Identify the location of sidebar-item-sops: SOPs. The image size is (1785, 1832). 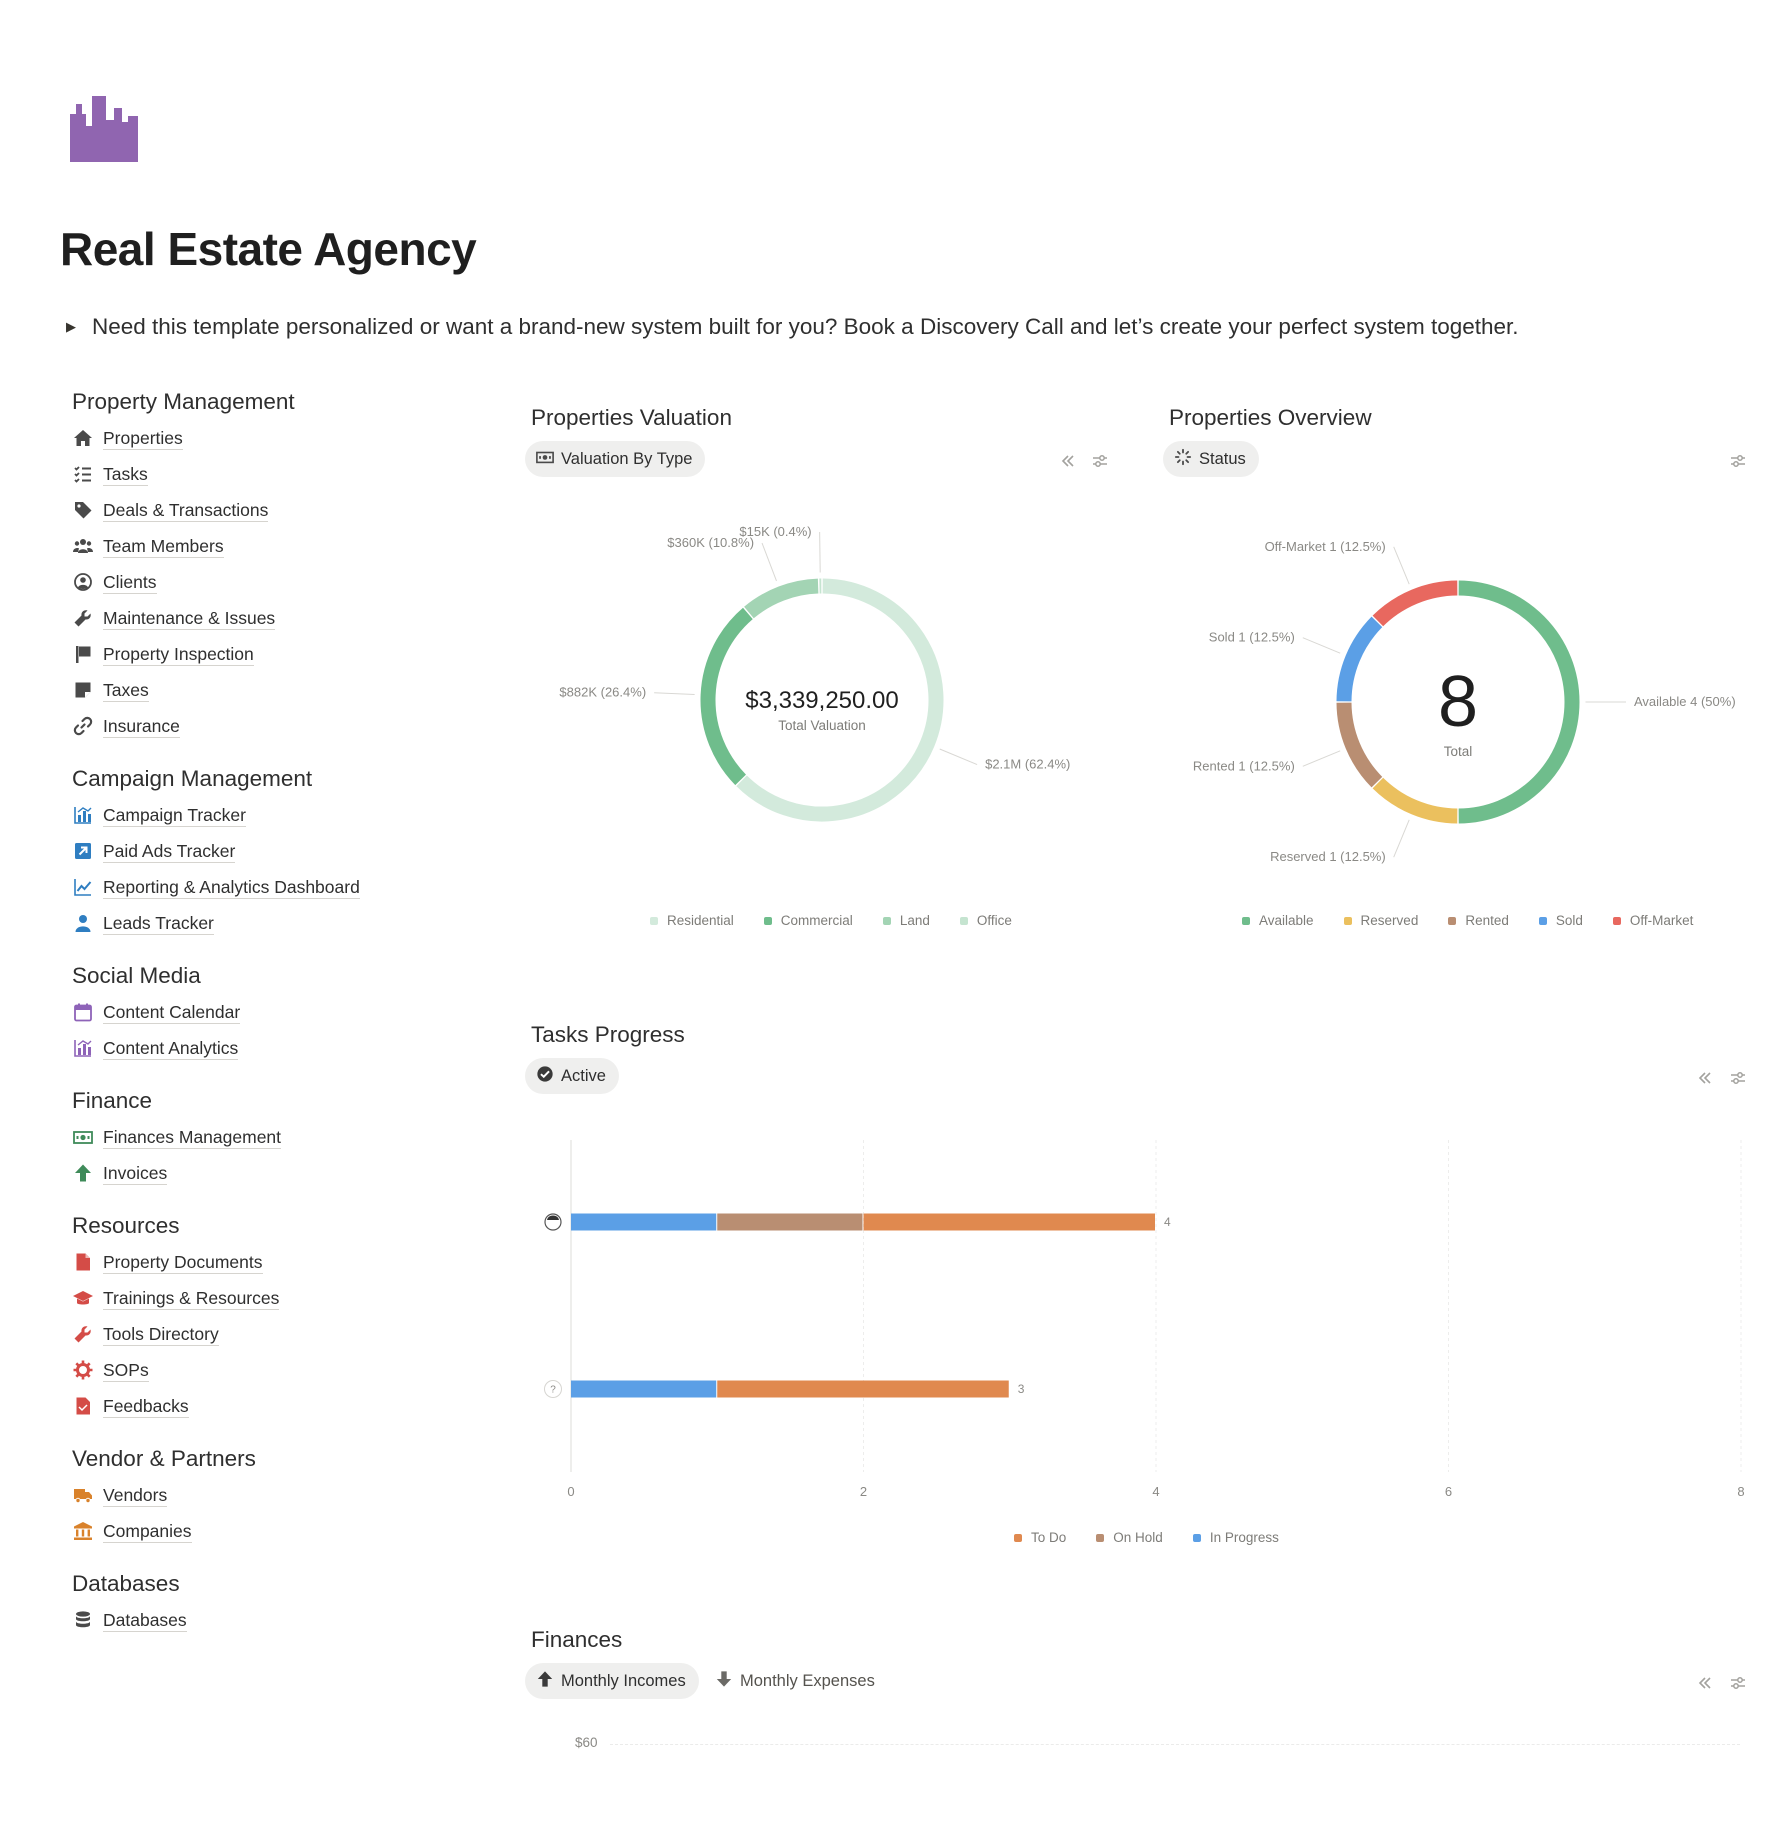
(282, 1370).